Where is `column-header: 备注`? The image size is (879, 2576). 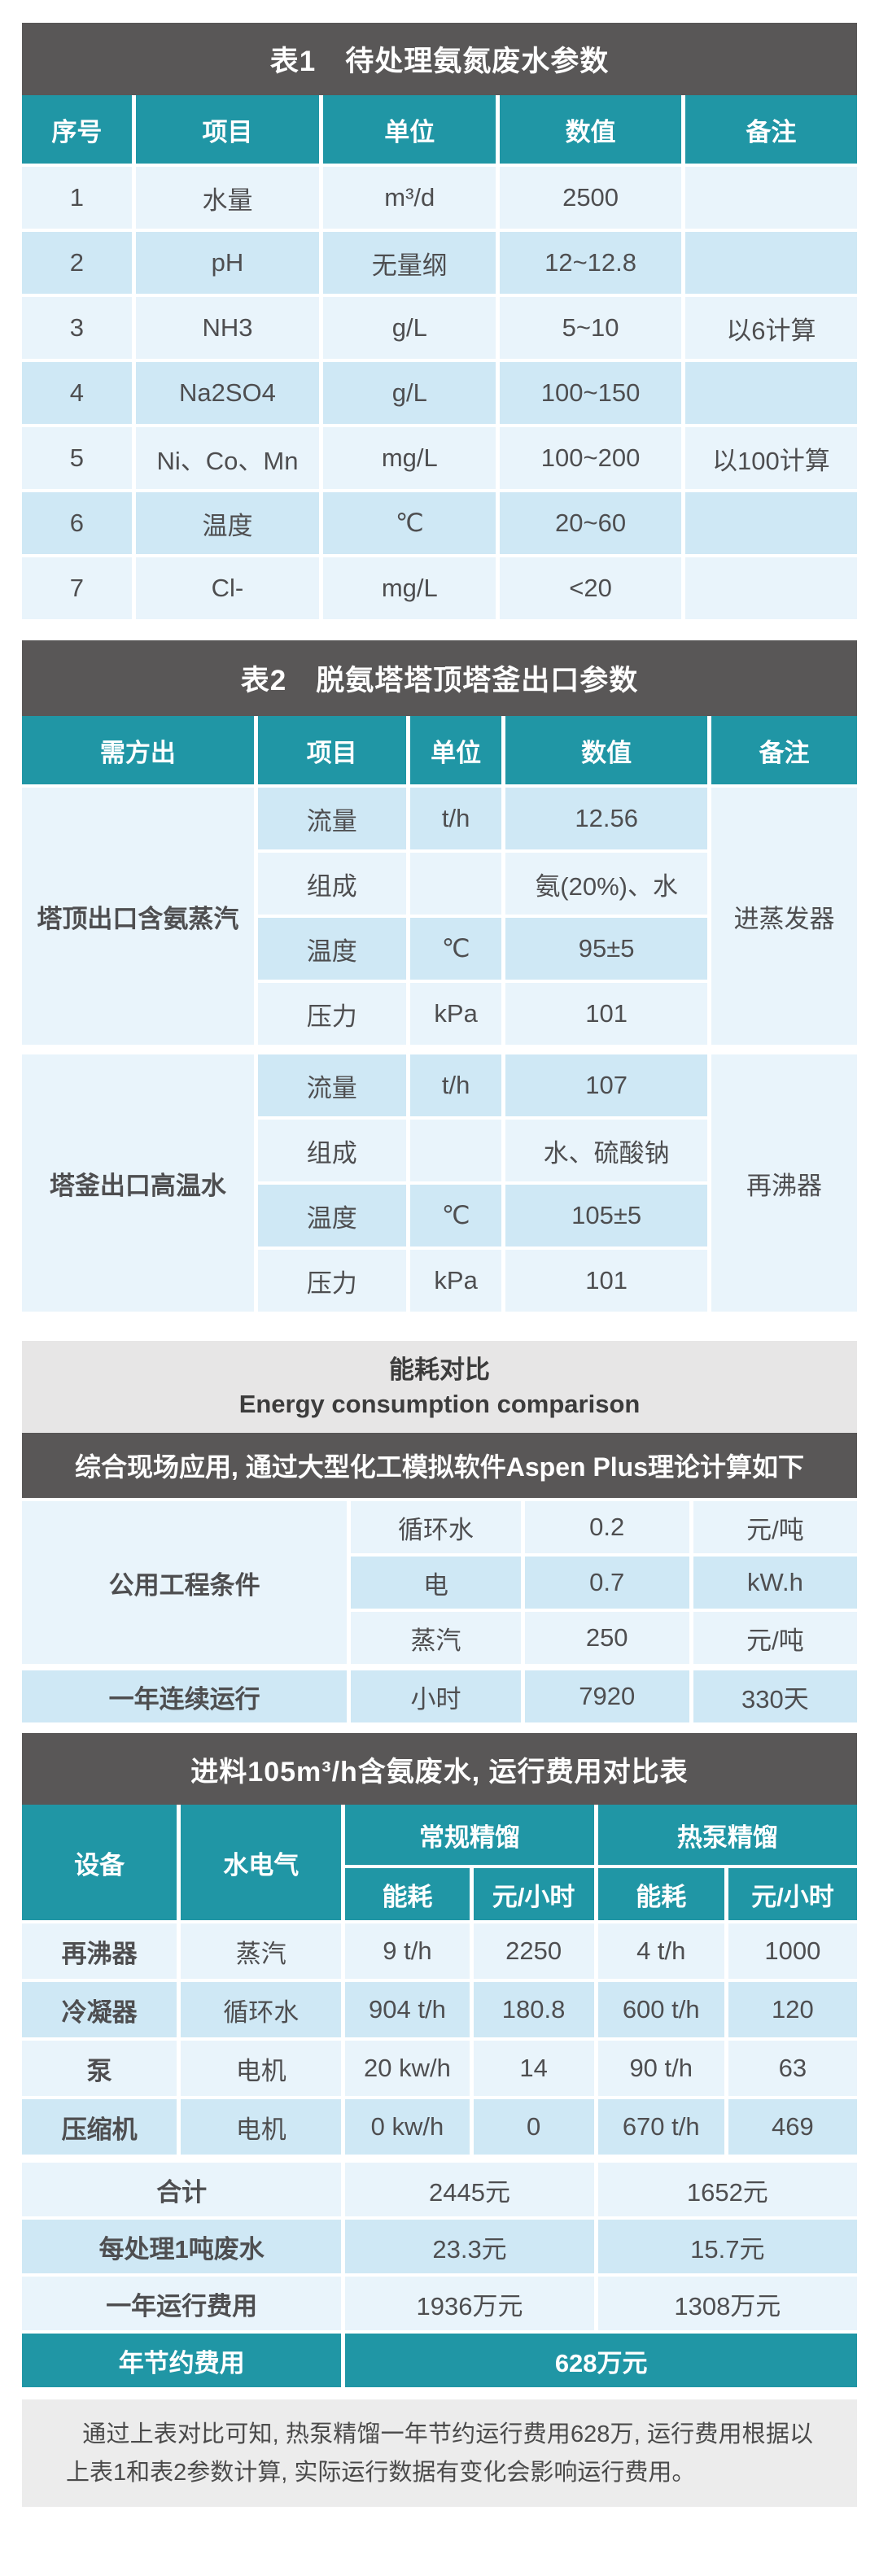
column-header: 备注 is located at coordinates (770, 129).